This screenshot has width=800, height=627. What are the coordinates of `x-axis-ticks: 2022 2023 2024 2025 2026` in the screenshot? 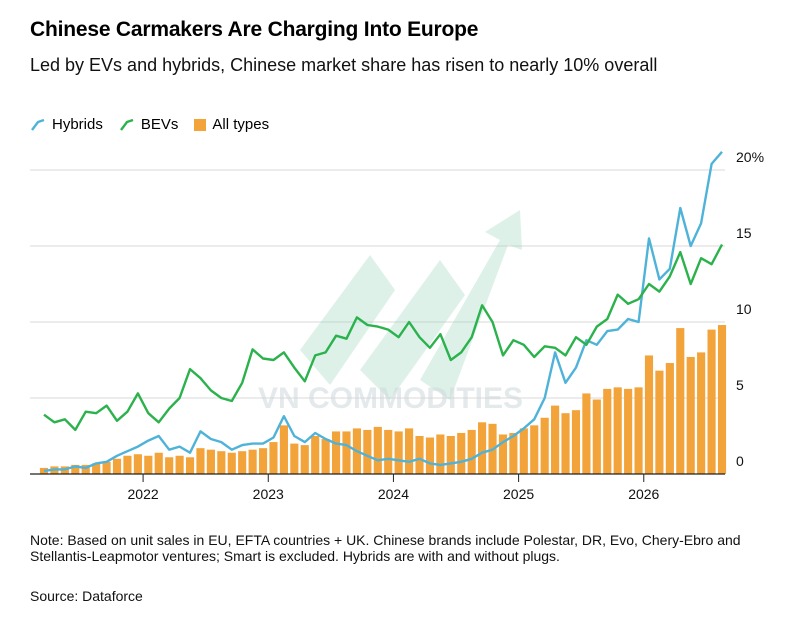 It's located at (394, 488).